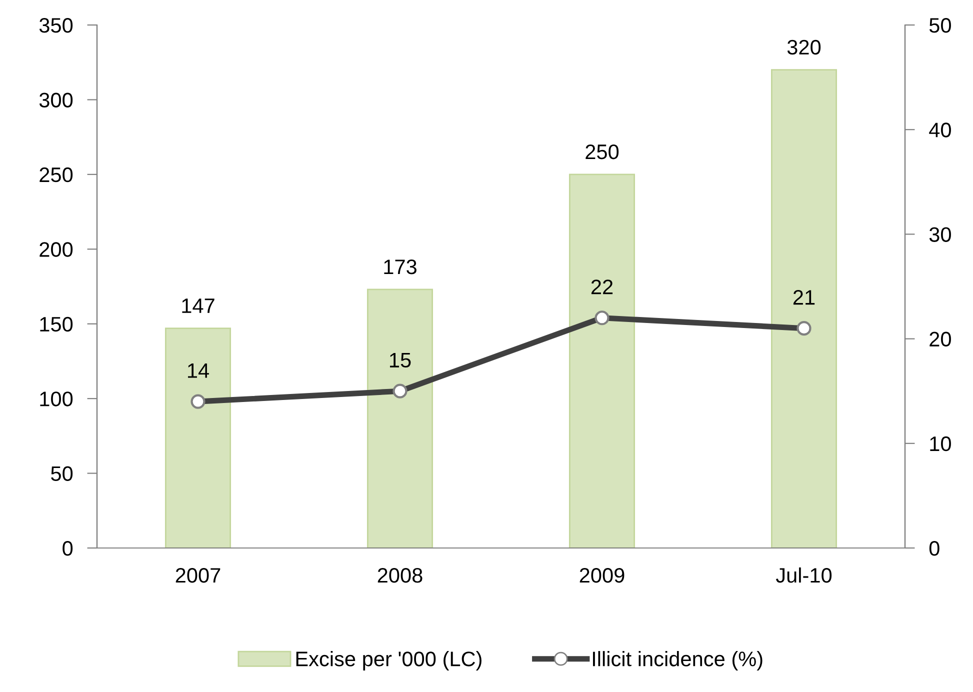  I want to click on data-label: 173, so click(400, 267).